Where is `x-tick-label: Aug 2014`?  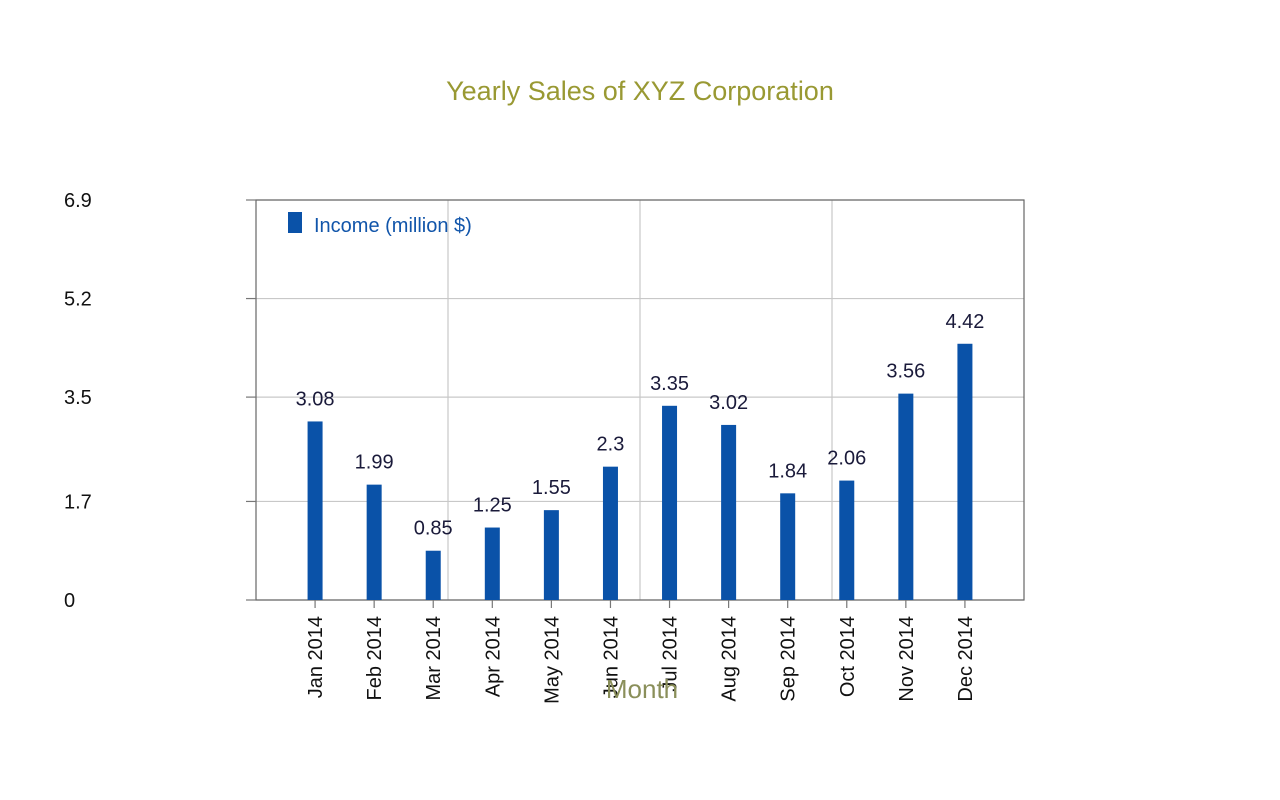
x-tick-label: Aug 2014 is located at coordinates (730, 659).